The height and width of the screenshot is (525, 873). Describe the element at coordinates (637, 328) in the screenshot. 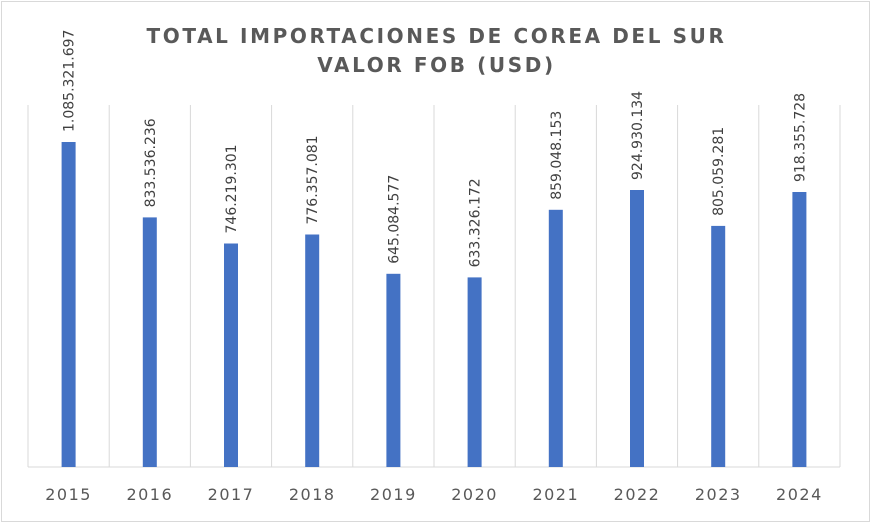

I see `bar-2022` at that location.